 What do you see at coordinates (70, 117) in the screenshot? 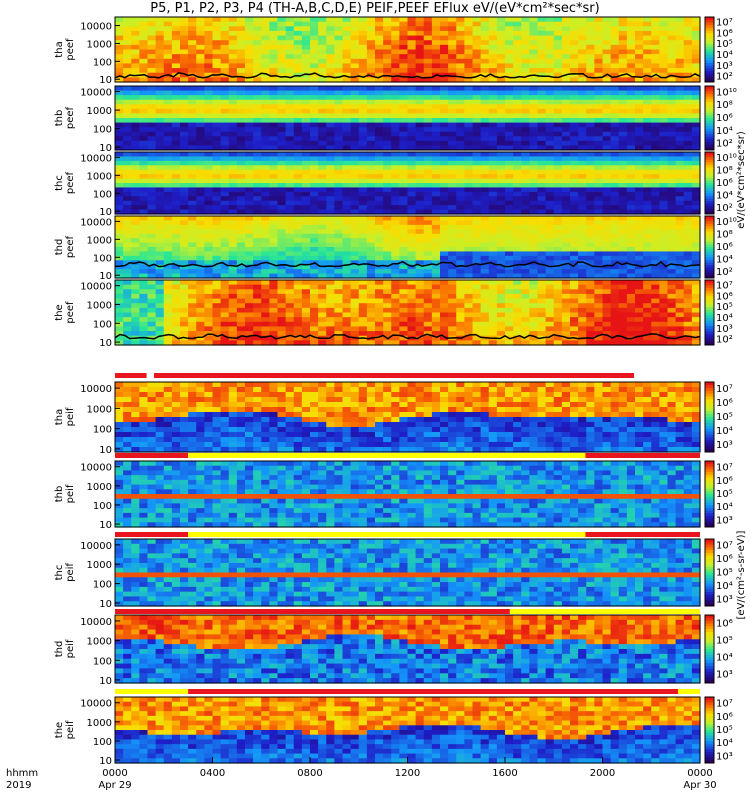
I see `ylabel-line: peef` at bounding box center [70, 117].